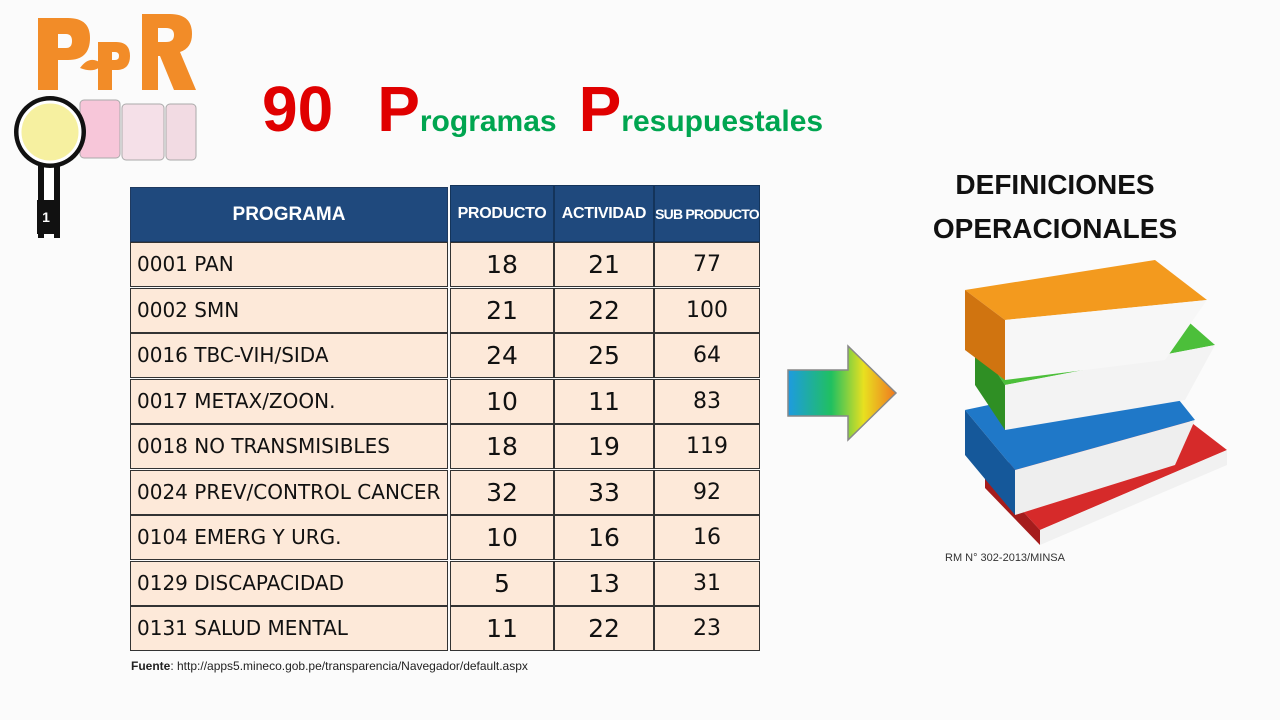 The width and height of the screenshot is (1280, 720). I want to click on table-cell-producto: 32, so click(502, 492).